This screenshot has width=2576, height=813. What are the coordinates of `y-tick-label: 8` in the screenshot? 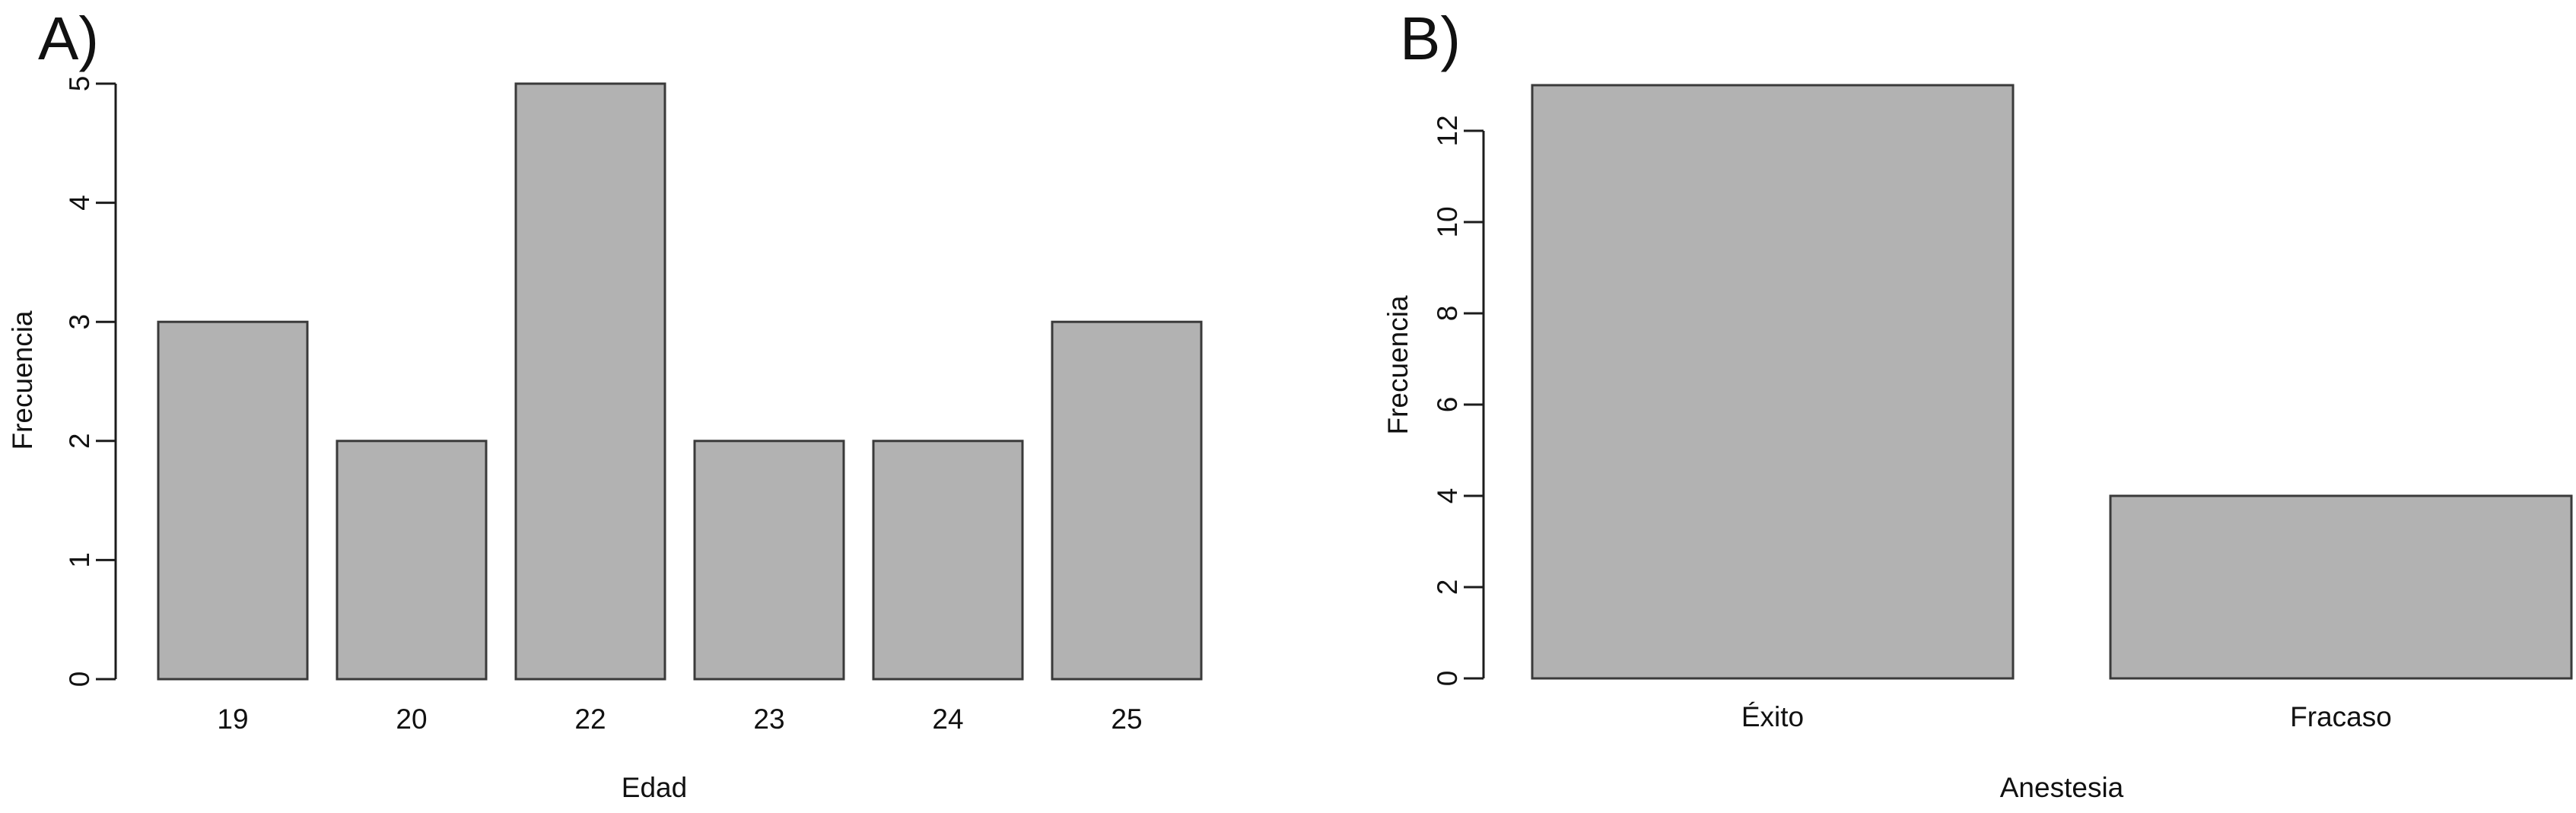 It's located at (1447, 314).